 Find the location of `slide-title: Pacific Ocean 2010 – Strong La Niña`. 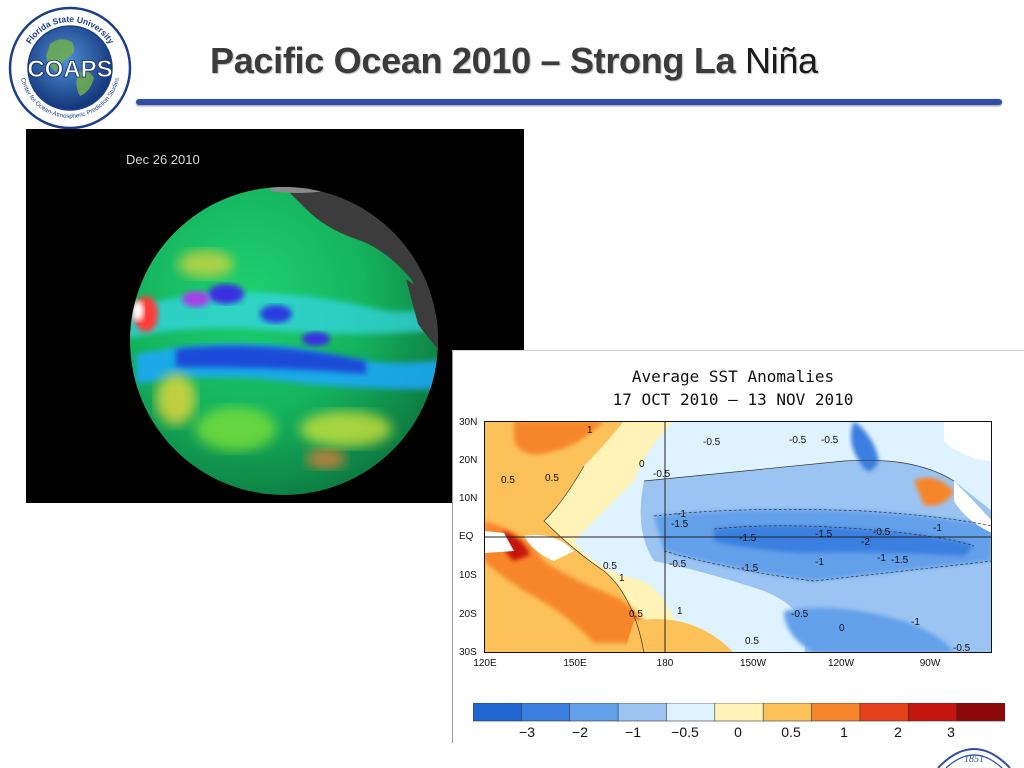

slide-title: Pacific Ocean 2010 – Strong La Niña is located at coordinates (514, 61).